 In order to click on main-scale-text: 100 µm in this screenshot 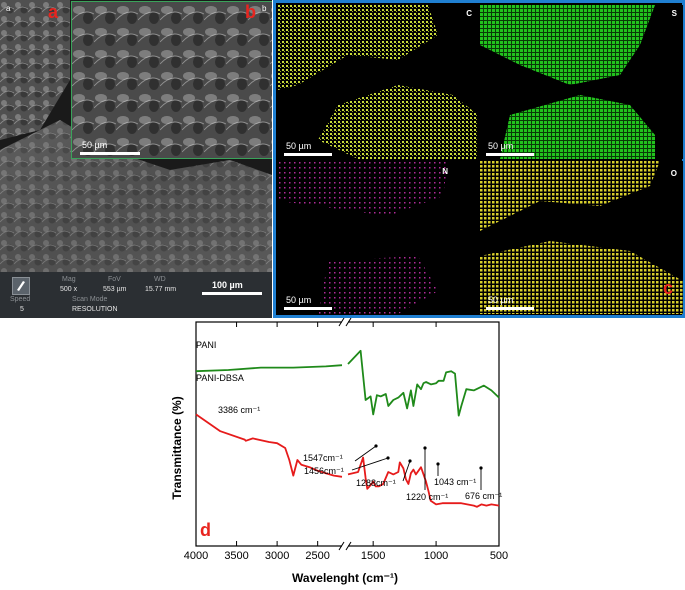, I will do `click(227, 285)`.